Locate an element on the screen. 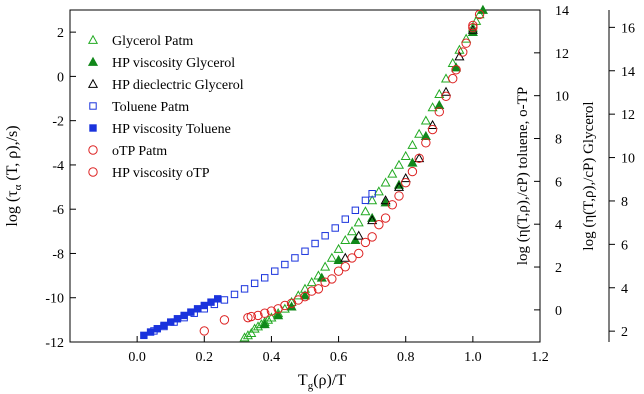  x-tick-label: 1.0 is located at coordinates (473, 357).